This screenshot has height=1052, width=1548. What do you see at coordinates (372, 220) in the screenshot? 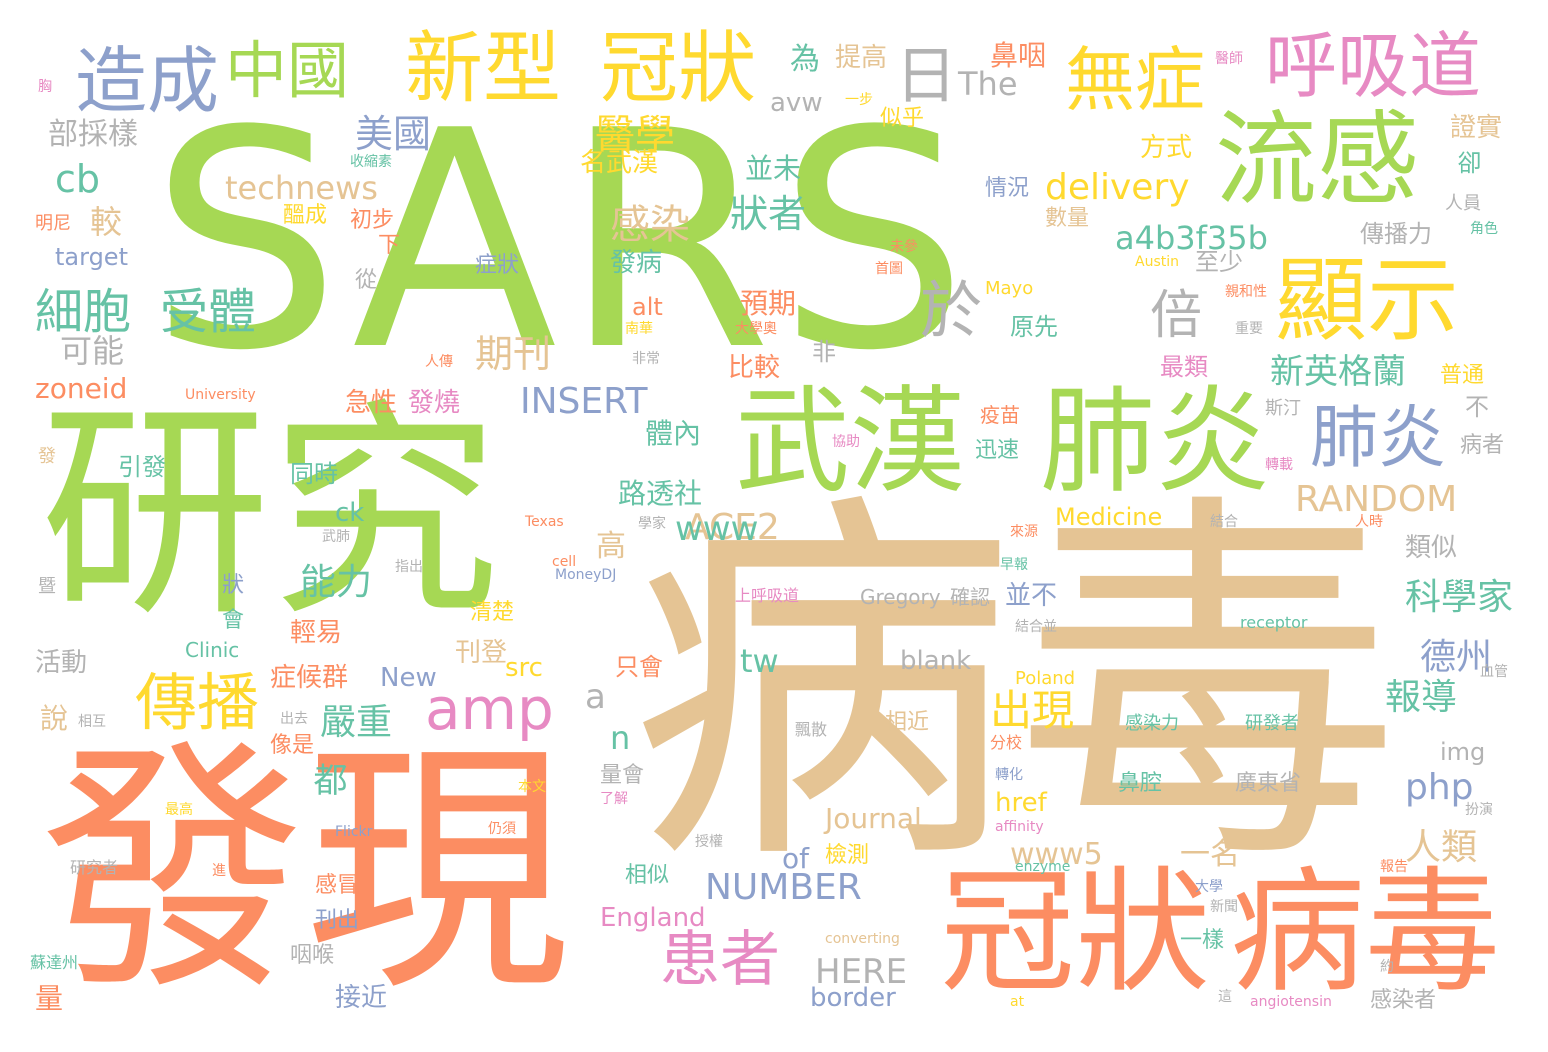
I see `cloud-word: 初步` at bounding box center [372, 220].